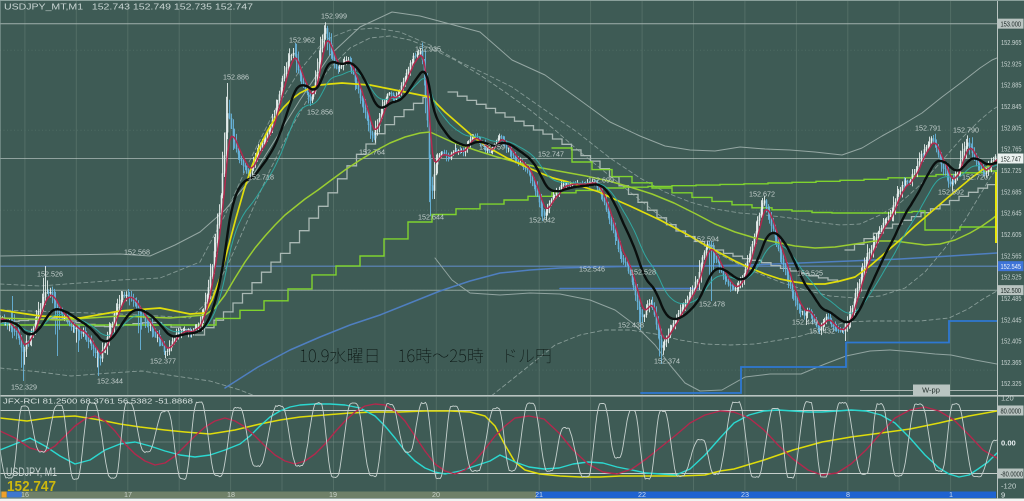 Image resolution: width=1024 pixels, height=501 pixels. Describe the element at coordinates (492, 147) in the screenshot. I see `svg-text: 152.759` at that location.